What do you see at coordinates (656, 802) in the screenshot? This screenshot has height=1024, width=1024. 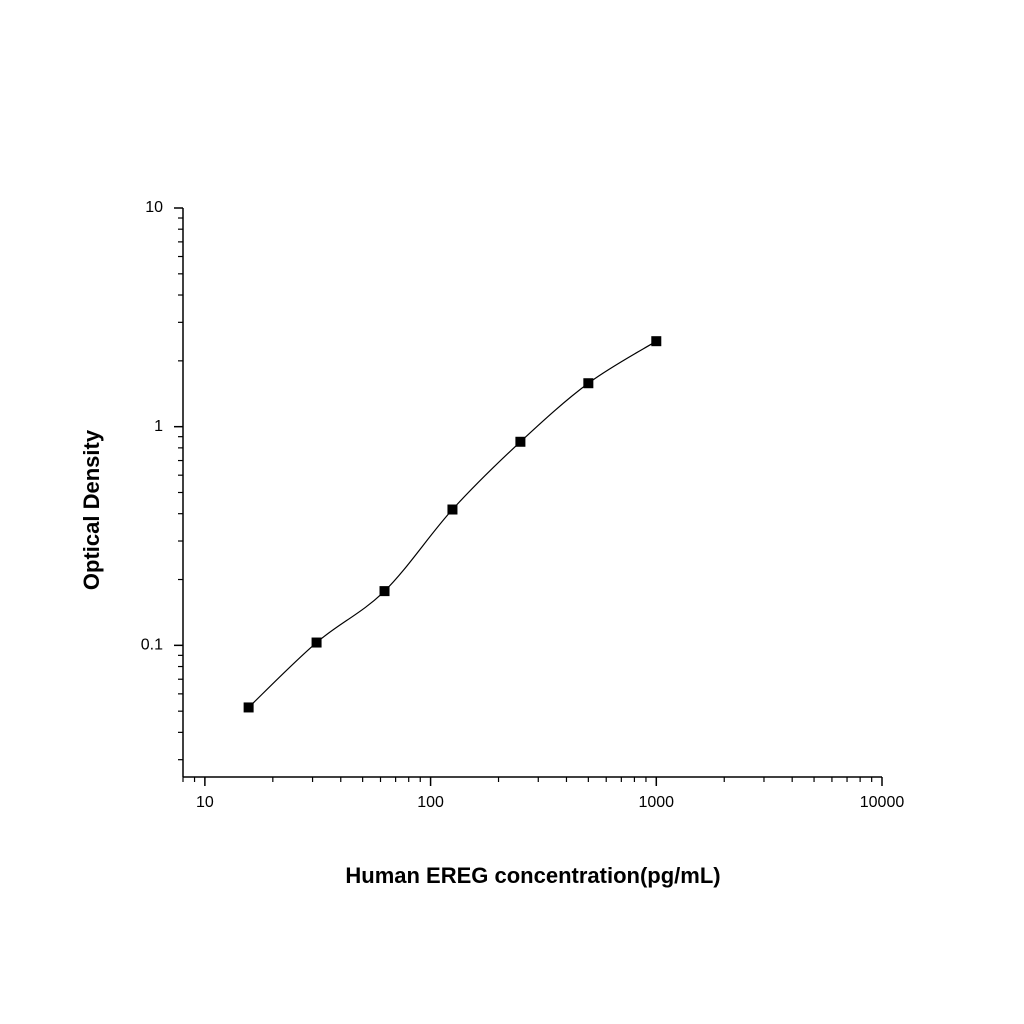 I see `x-tick-label: 1000` at bounding box center [656, 802].